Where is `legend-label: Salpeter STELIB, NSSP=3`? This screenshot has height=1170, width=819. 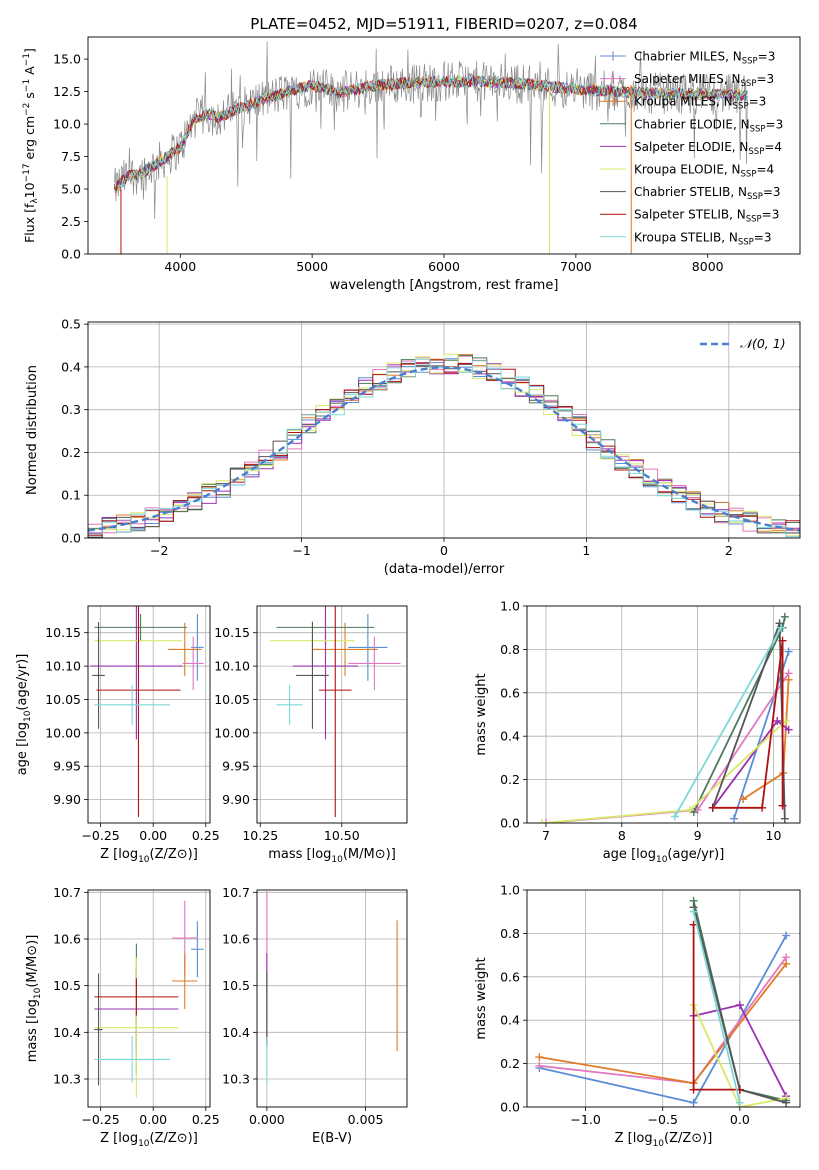
legend-label: Salpeter STELIB, NSSP=3 is located at coordinates (706, 216).